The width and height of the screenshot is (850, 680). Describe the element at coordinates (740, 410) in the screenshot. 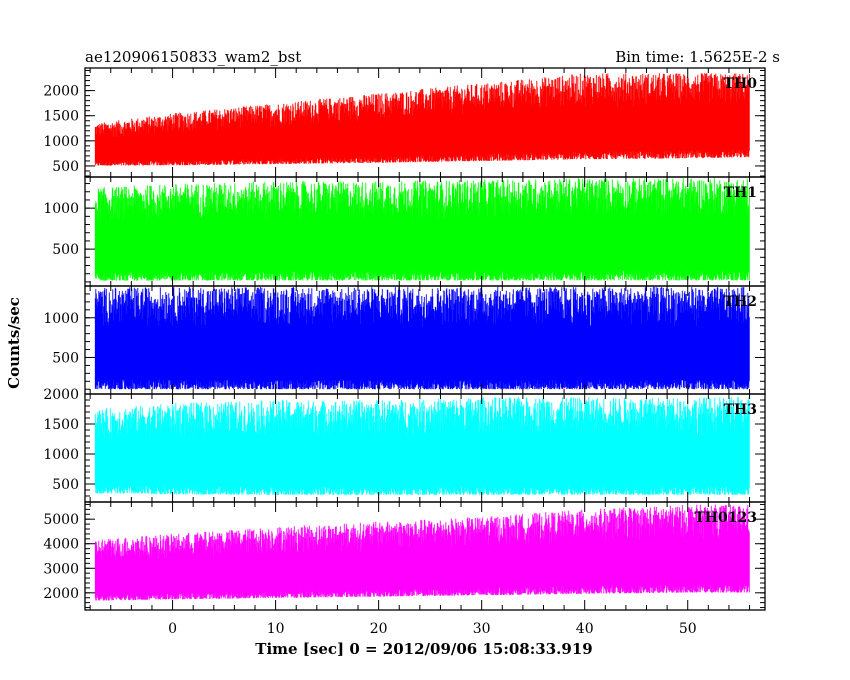

I see `panel-label: TH3` at that location.